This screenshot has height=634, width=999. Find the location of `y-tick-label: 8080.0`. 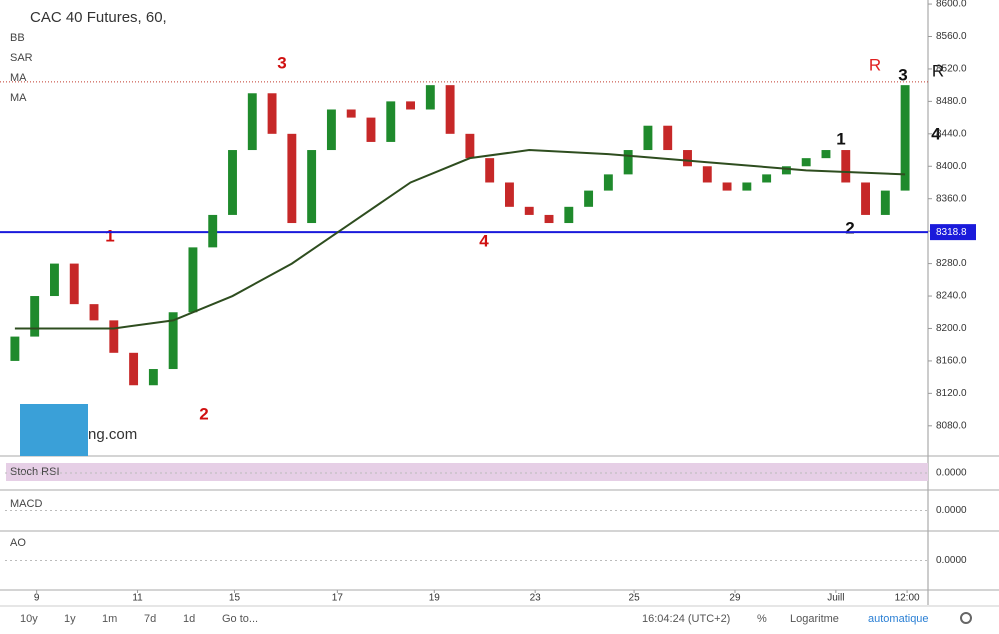

y-tick-label: 8080.0 is located at coordinates (951, 425).